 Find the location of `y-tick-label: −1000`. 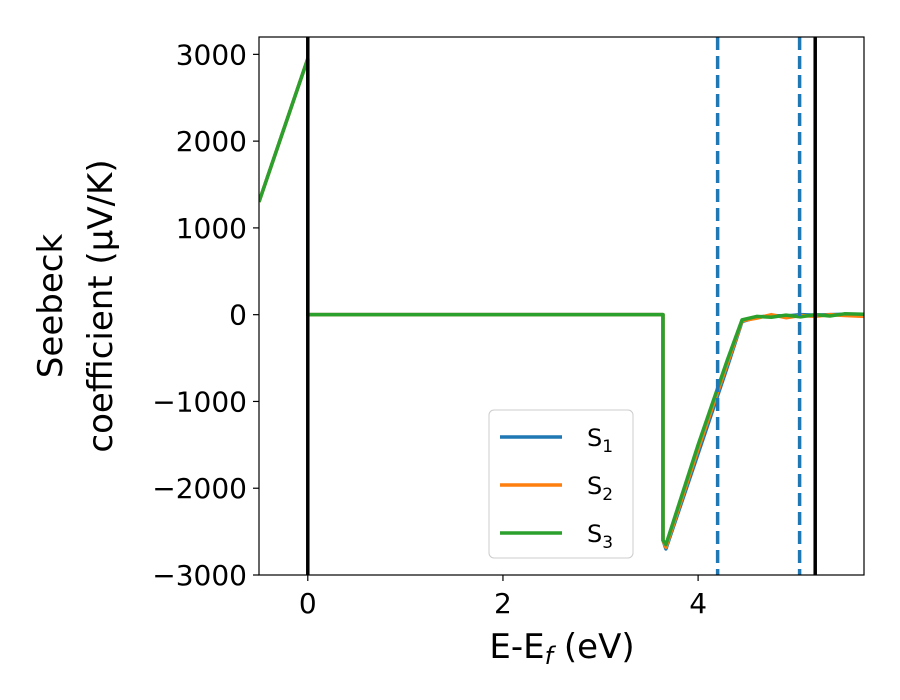

y-tick-label: −1000 is located at coordinates (199, 401).